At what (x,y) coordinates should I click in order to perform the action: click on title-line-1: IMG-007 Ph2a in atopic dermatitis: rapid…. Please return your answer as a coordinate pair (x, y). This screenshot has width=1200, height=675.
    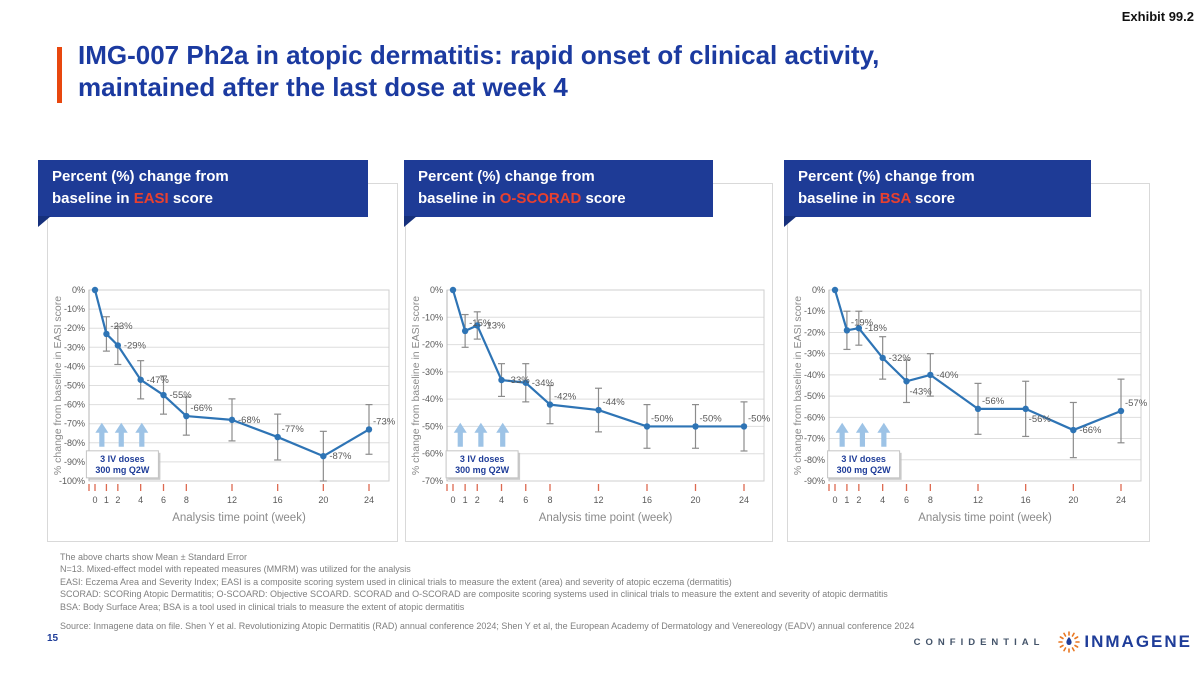
    Looking at the image, I should click on (479, 55).